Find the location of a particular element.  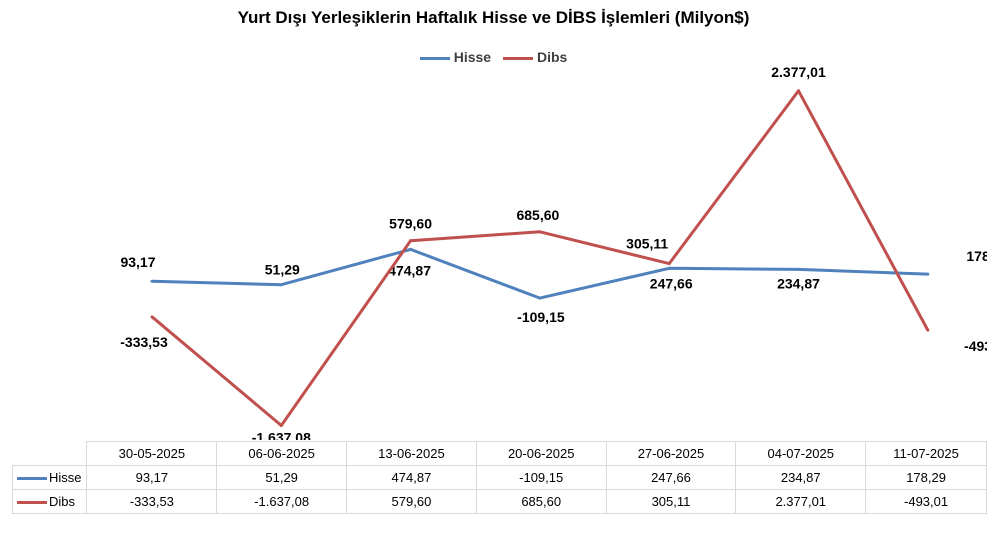

hisse-cell: 474,87 is located at coordinates (411, 477).